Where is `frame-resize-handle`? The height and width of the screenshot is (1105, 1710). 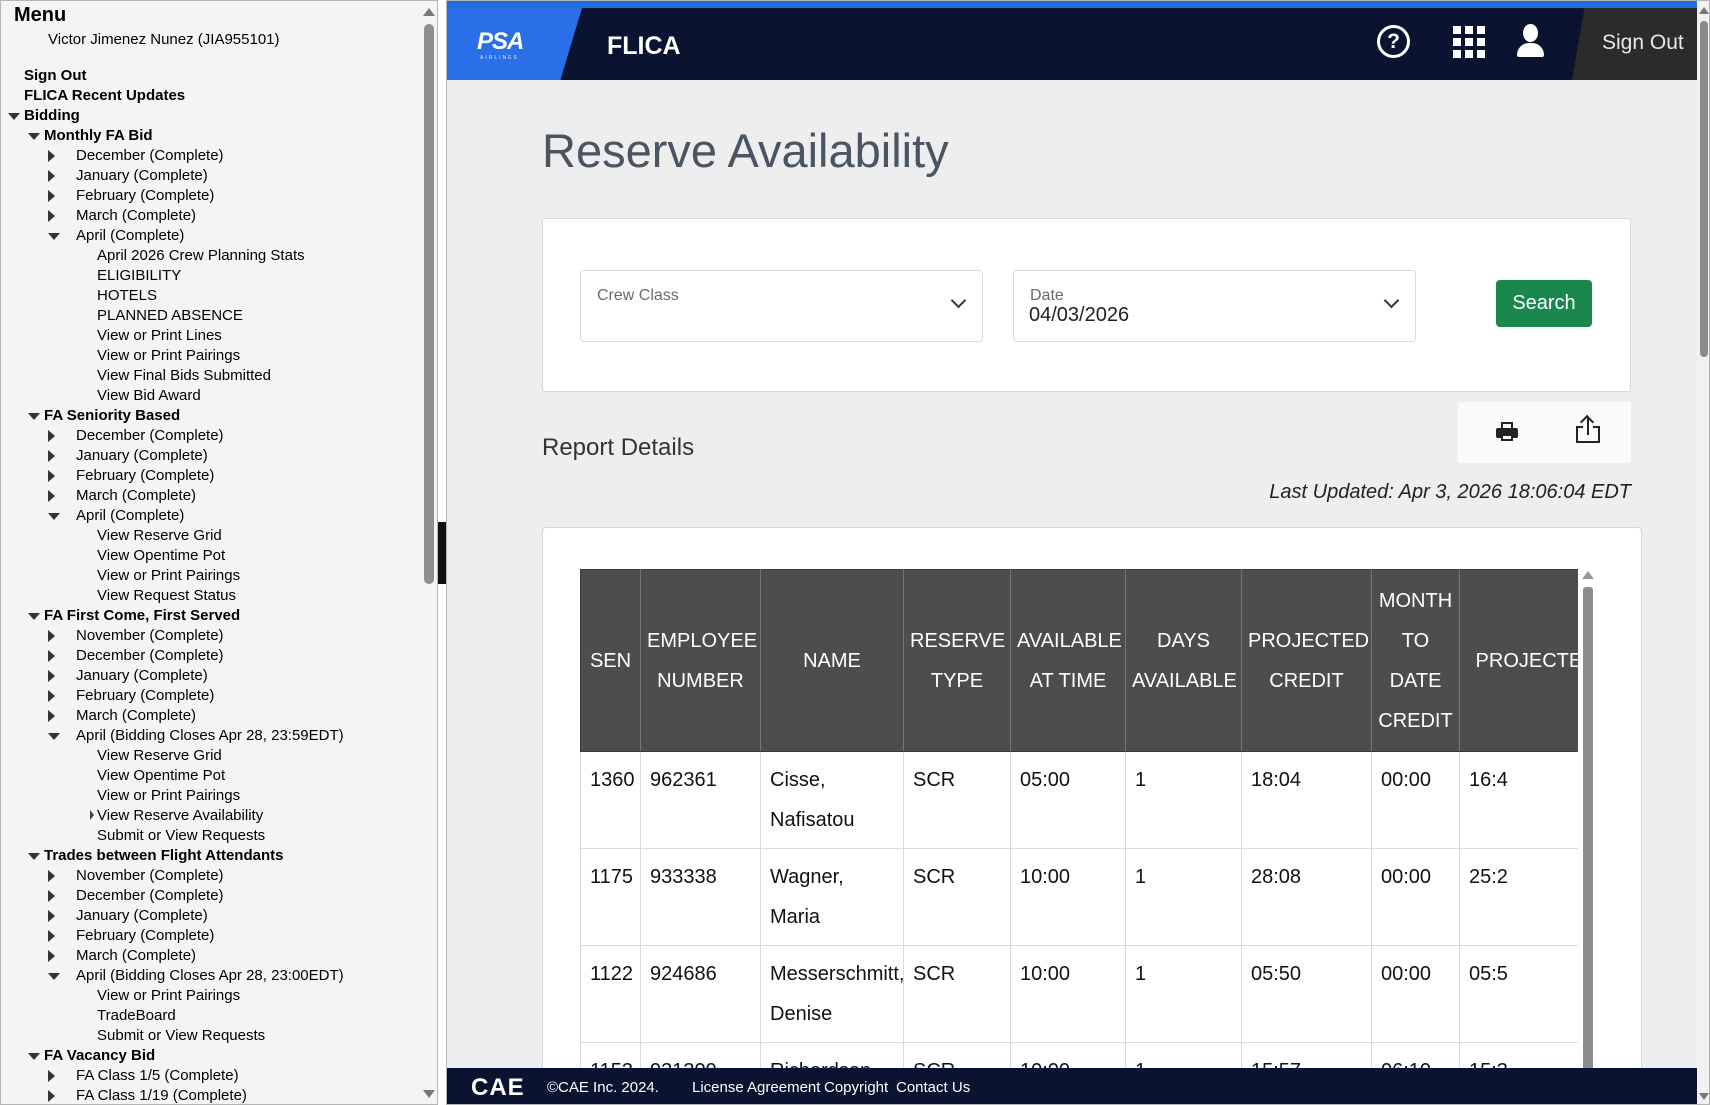
frame-resize-handle is located at coordinates (442, 553).